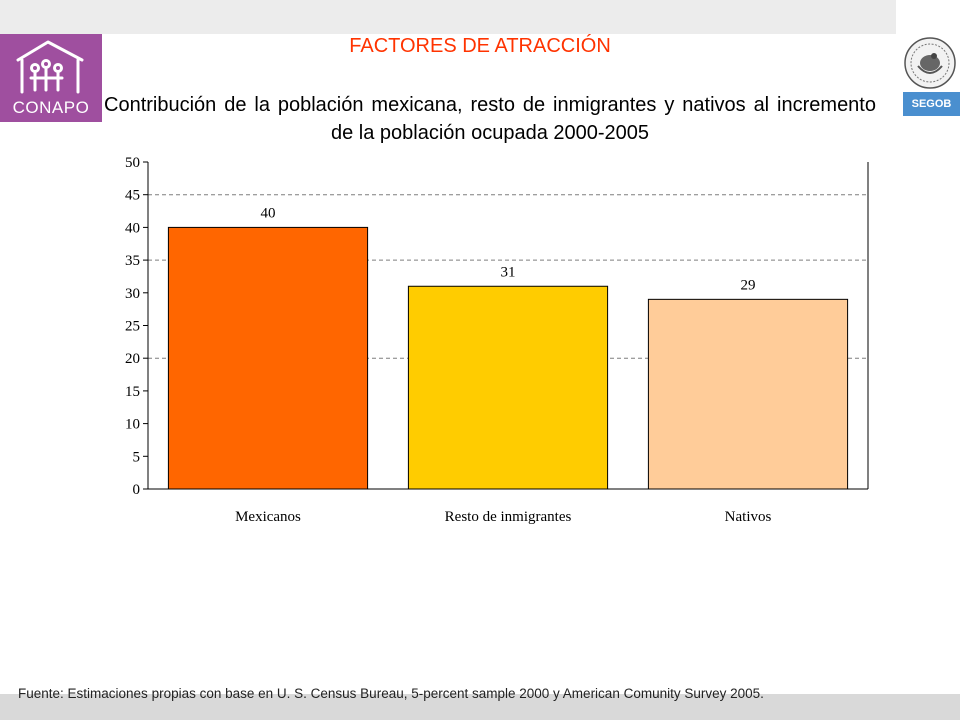  I want to click on data-label: 29, so click(748, 285).